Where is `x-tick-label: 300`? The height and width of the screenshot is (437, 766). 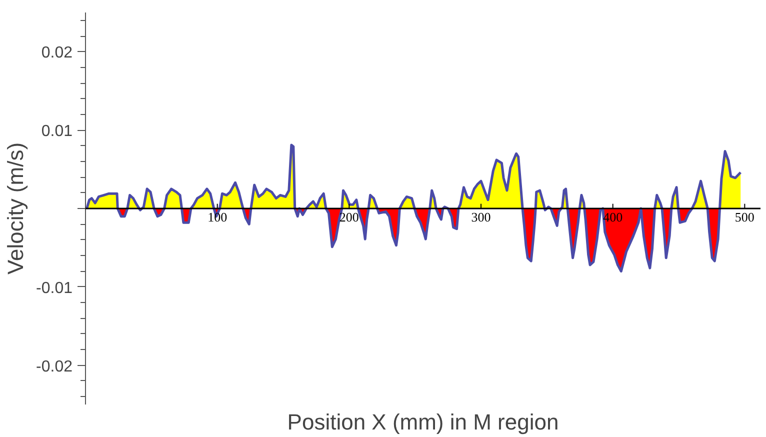 x-tick-label: 300 is located at coordinates (481, 217).